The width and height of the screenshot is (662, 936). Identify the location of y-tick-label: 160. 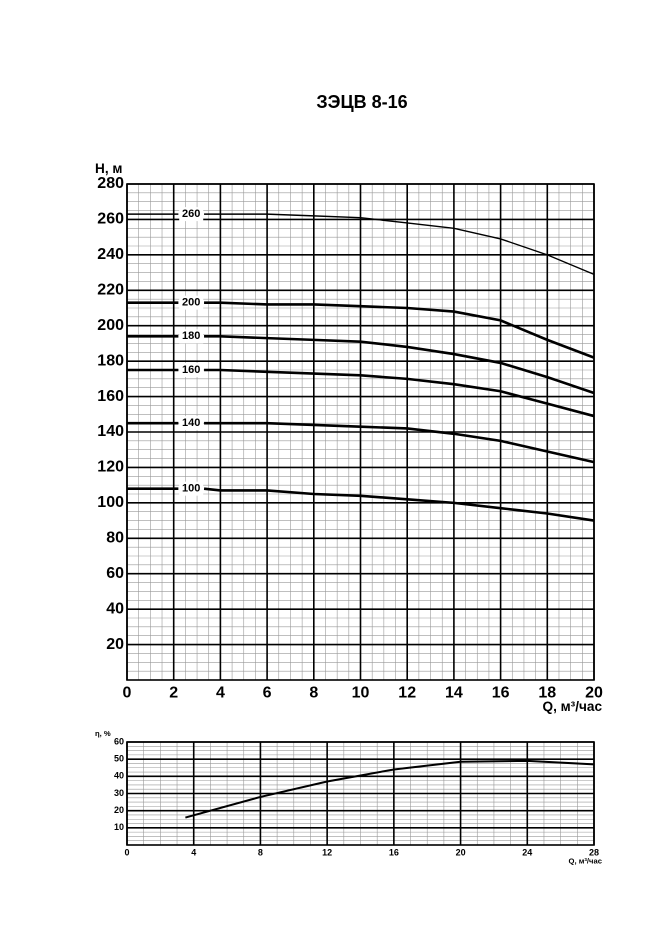
(110, 396).